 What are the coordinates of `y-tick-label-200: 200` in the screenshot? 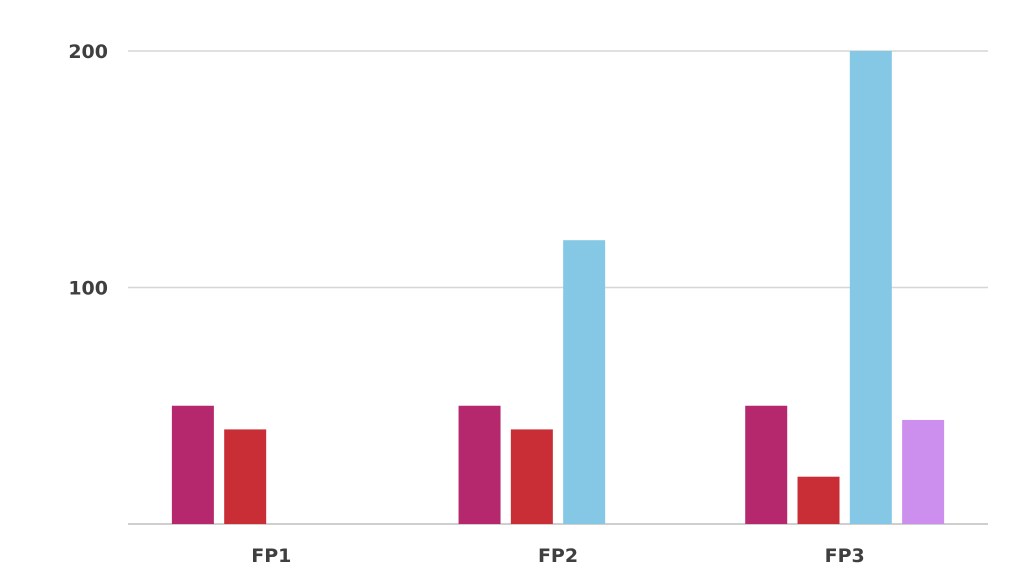 It's located at (88, 52).